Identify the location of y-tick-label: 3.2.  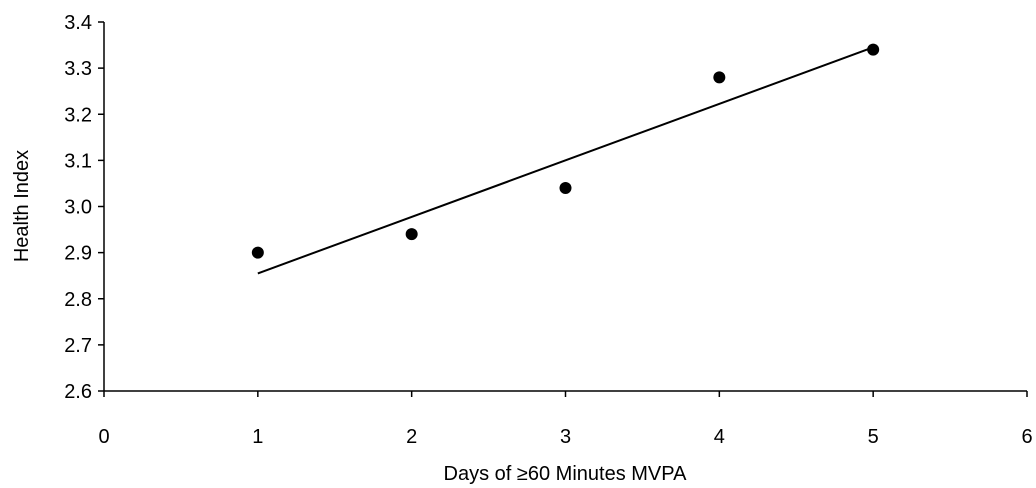
(78, 115).